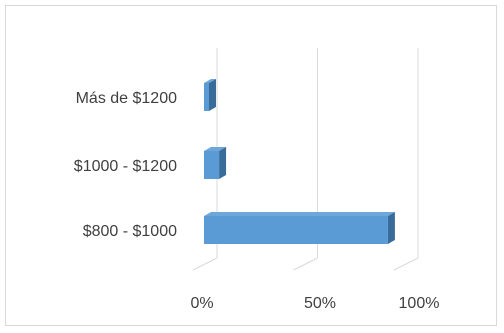  I want to click on category-label-2: Más de $1200, so click(127, 98).